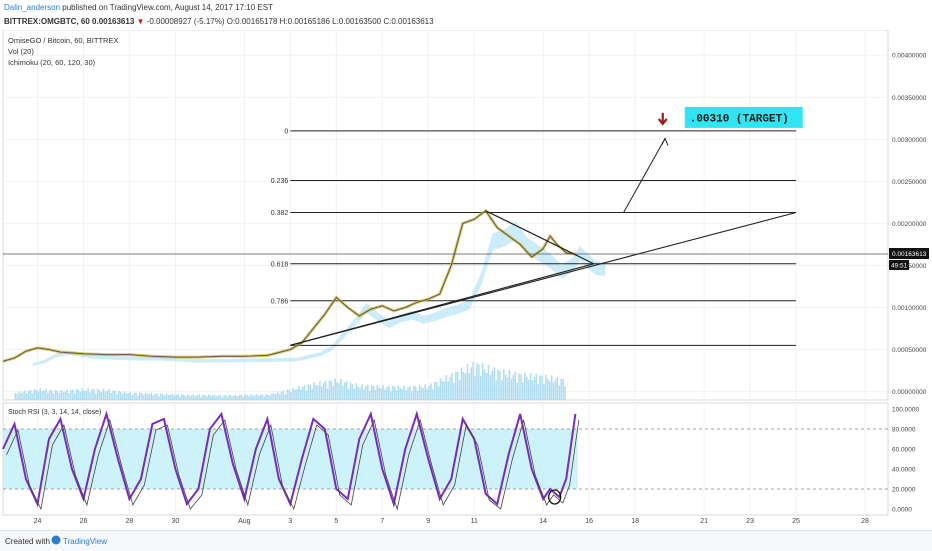 This screenshot has height=551, width=932. What do you see at coordinates (113, 21) in the screenshot?
I see `last-price: 0.00163613` at bounding box center [113, 21].